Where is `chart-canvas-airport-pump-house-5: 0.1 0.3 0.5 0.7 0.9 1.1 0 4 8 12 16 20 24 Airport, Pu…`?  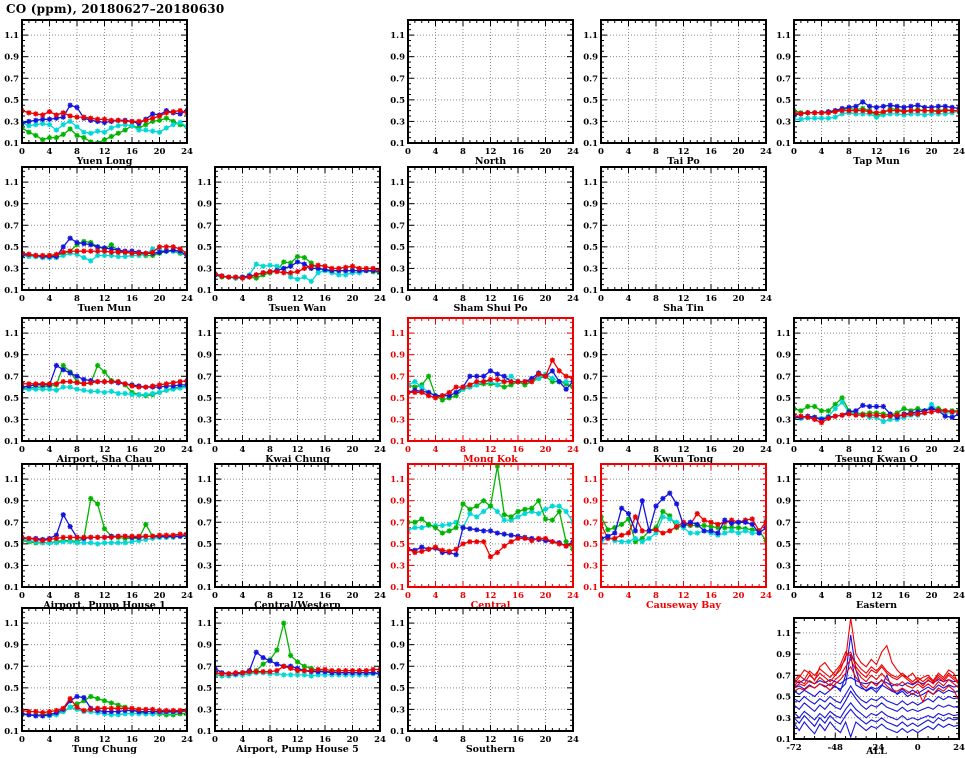 chart-canvas-airport-pump-house-5: 0.1 0.3 0.5 0.7 0.9 1.1 0 4 8 12 16 20 24 Airport, Pu… is located at coordinates (291, 681).